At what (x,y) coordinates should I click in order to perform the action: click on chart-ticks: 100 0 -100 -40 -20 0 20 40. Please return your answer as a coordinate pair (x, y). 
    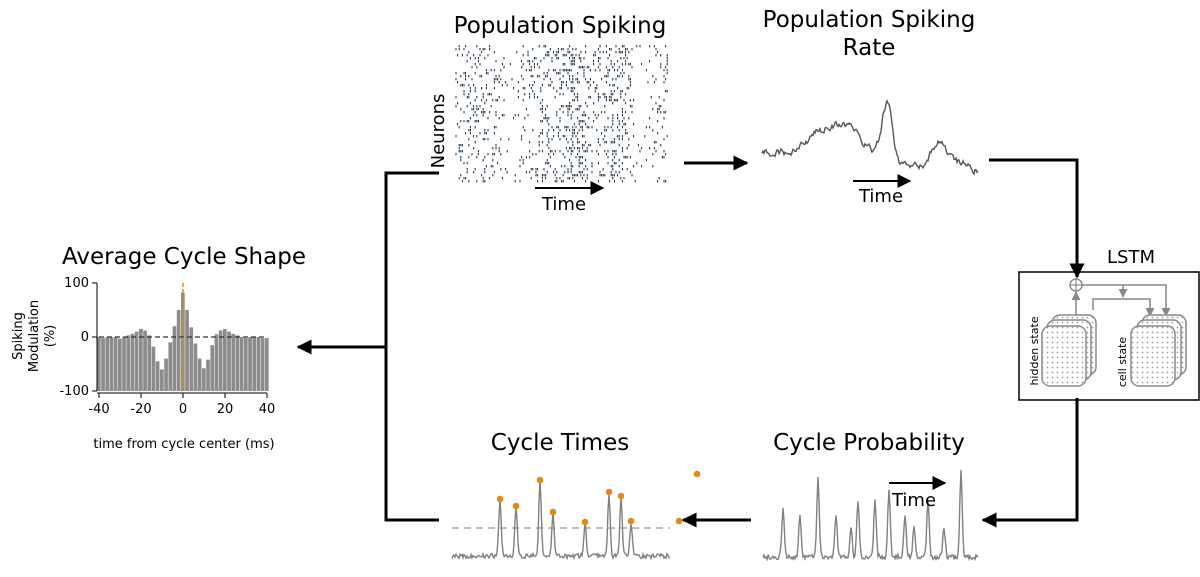
    Looking at the image, I should click on (167, 346).